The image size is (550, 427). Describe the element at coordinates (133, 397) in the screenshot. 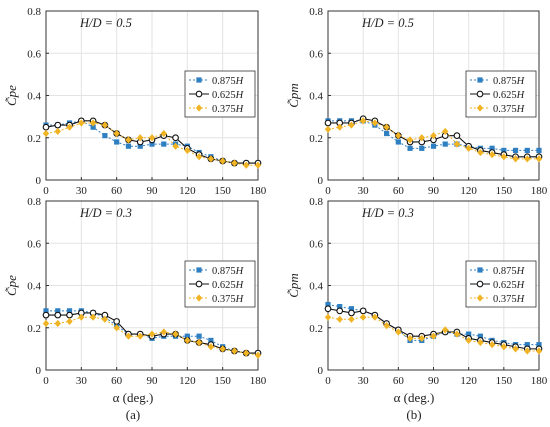

I see `x-axis-label-a: α (deg.)` at that location.